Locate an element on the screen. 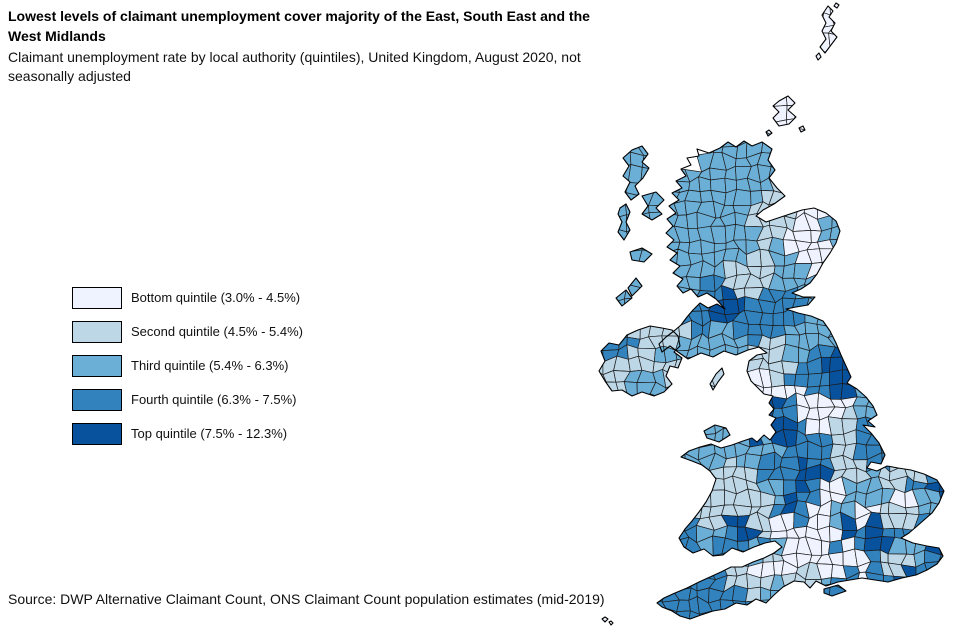  legend-label-top-quintile: Top quintile (7.5% - 12.3%) is located at coordinates (209, 433).